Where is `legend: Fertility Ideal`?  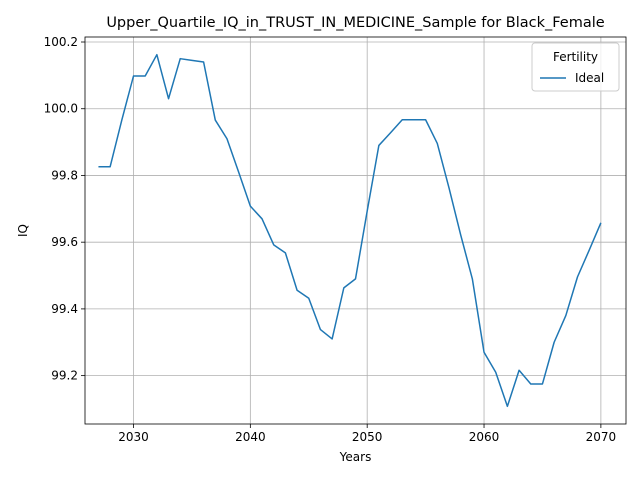
legend: Fertility Ideal is located at coordinates (575, 67).